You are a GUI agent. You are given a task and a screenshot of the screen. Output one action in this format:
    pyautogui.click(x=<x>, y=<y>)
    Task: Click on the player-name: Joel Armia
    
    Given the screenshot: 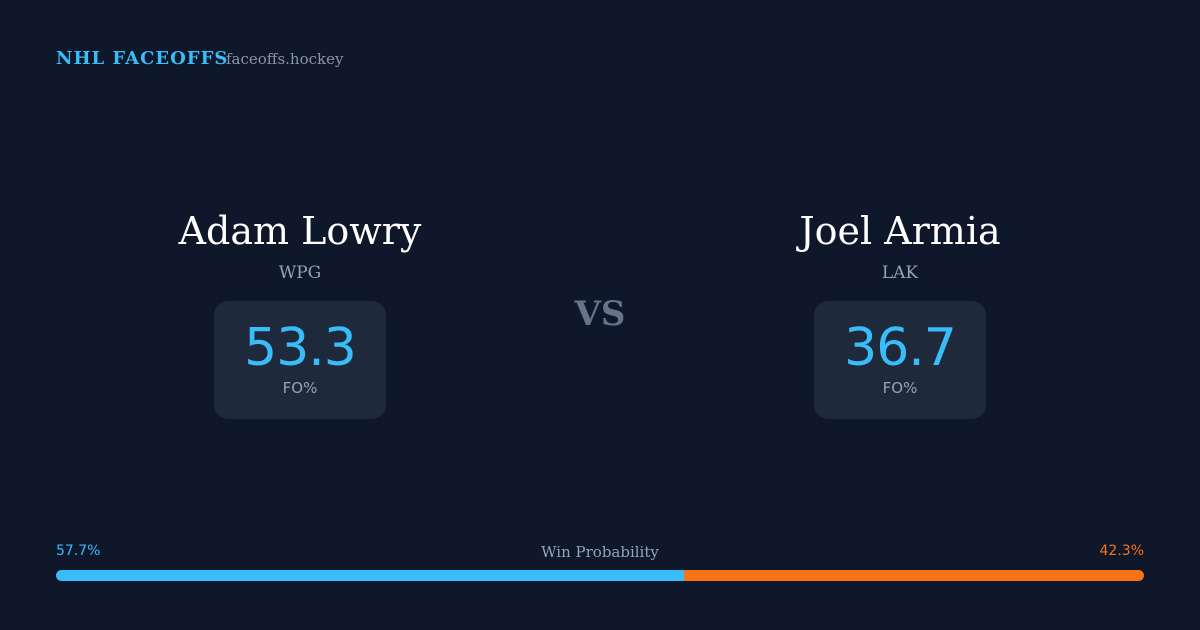 What is the action you would take?
    pyautogui.click(x=900, y=231)
    